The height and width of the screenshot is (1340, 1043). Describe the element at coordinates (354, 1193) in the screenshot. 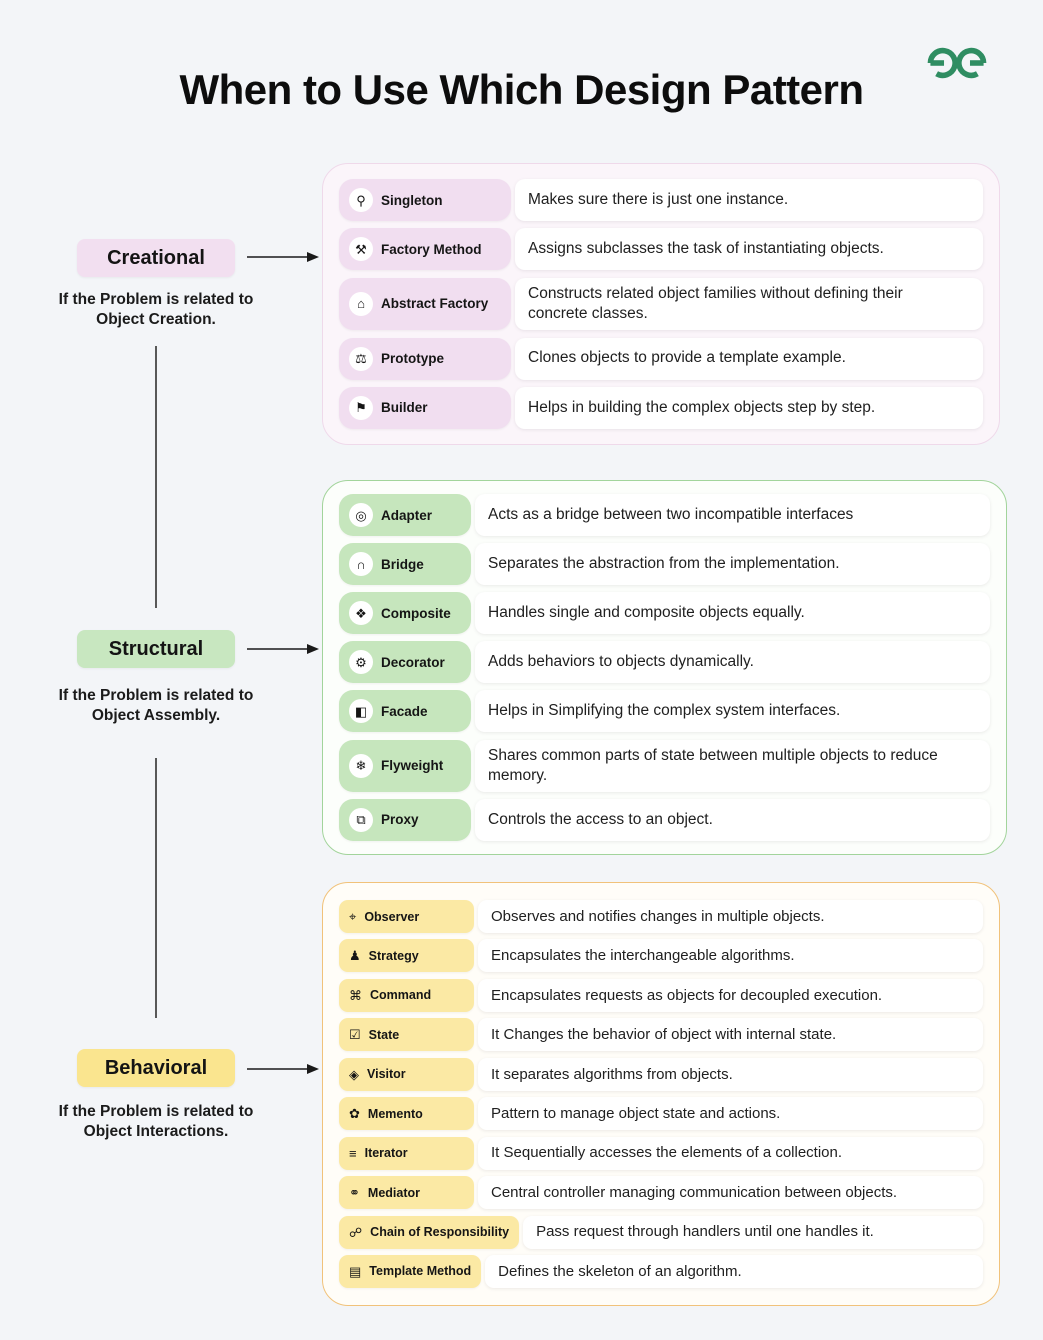

I see `mediator-icon: ⚭` at that location.